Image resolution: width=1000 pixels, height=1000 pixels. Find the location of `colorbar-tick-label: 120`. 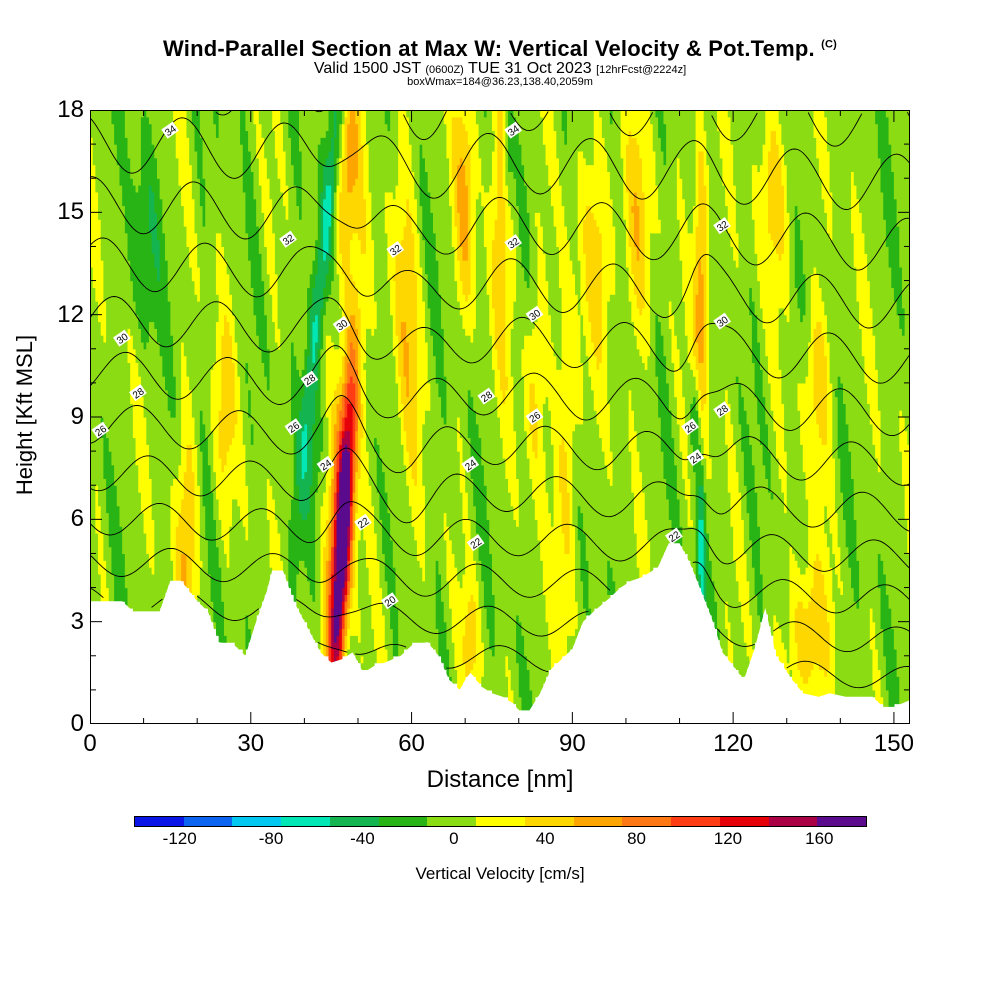

colorbar-tick-label: 120 is located at coordinates (728, 838).